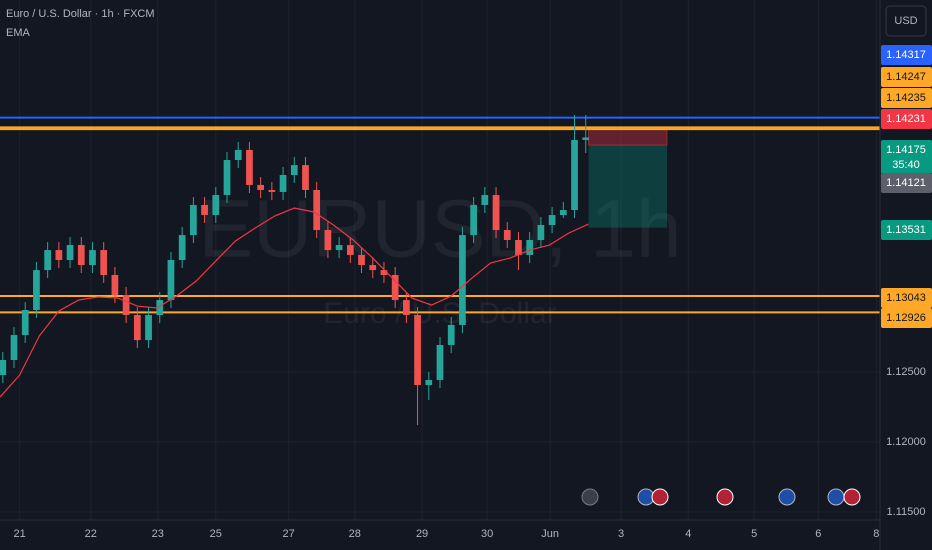  I want to click on countdown: 35:40, so click(906, 165).